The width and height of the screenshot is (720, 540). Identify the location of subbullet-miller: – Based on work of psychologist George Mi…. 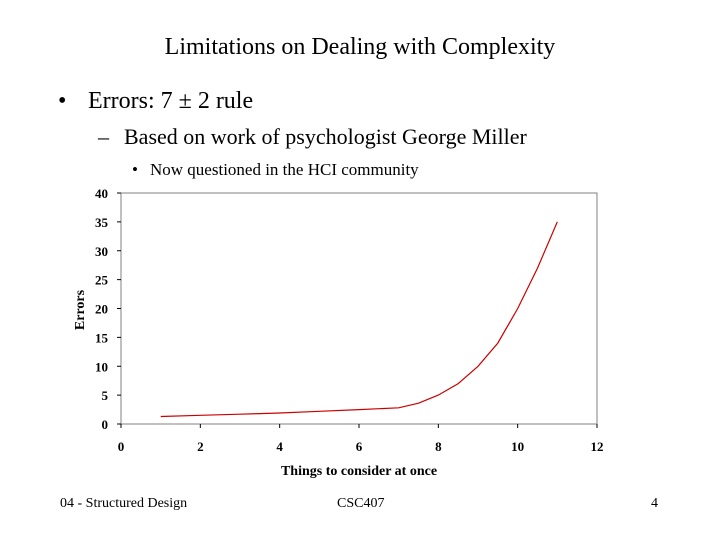
(312, 137).